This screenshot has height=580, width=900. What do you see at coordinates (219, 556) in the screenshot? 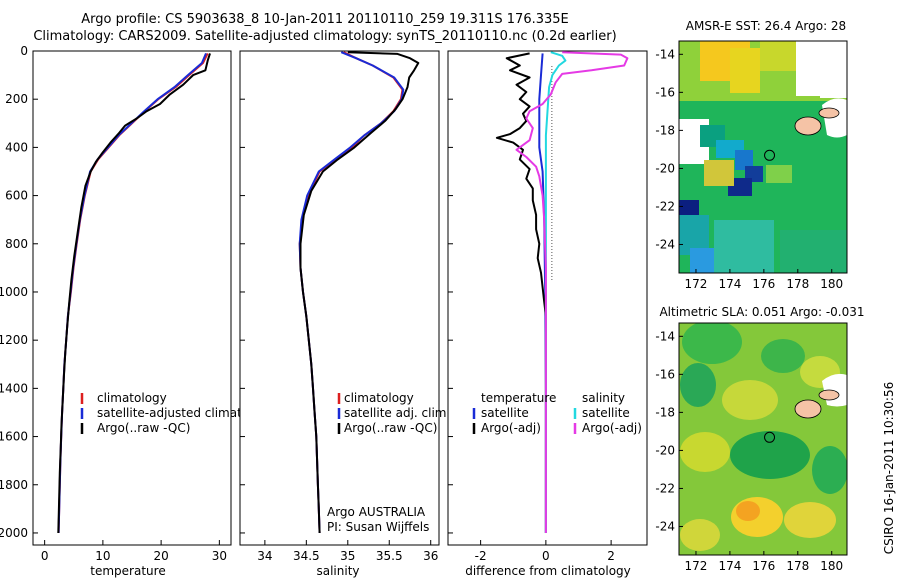
I see `xtick-label: 30` at bounding box center [219, 556].